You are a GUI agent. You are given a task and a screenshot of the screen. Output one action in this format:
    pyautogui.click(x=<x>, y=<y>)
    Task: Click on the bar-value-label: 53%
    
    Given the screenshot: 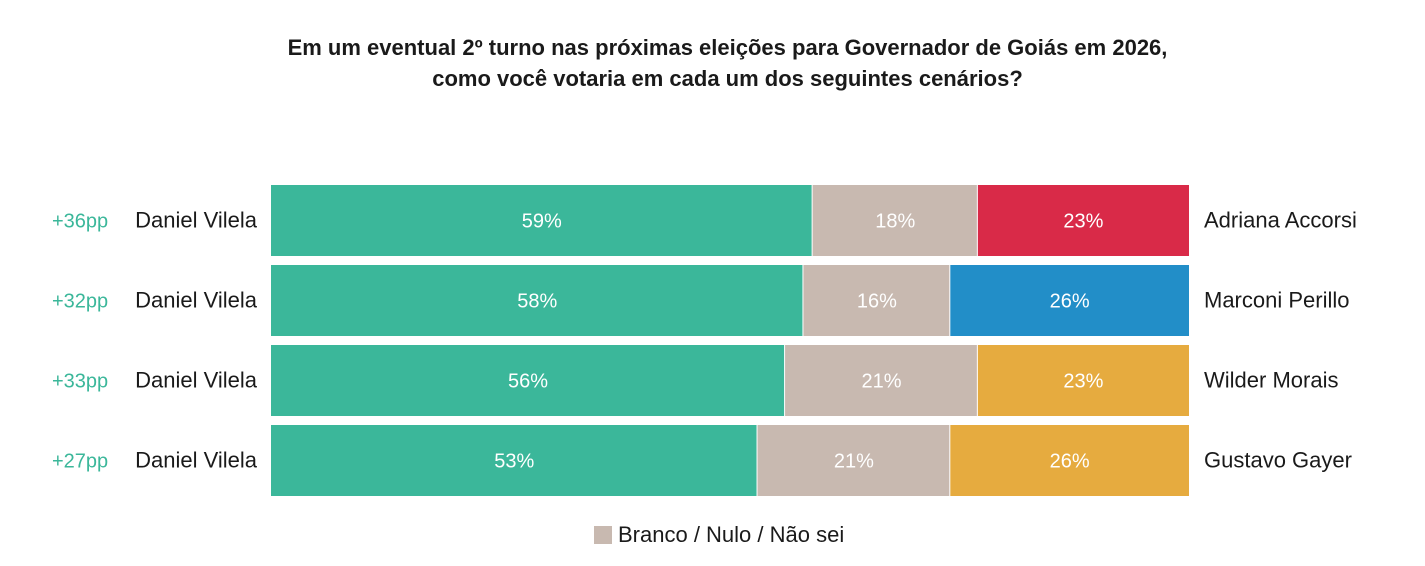 What is the action you would take?
    pyautogui.click(x=514, y=462)
    